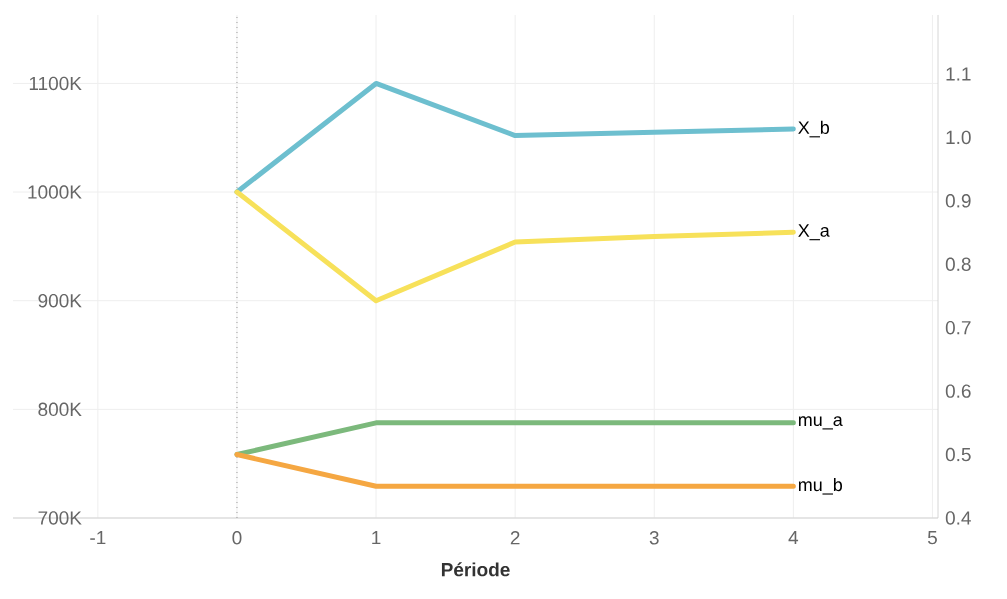 The height and width of the screenshot is (599, 1007). What do you see at coordinates (654, 538) in the screenshot?
I see `x-tick-label: 3` at bounding box center [654, 538].